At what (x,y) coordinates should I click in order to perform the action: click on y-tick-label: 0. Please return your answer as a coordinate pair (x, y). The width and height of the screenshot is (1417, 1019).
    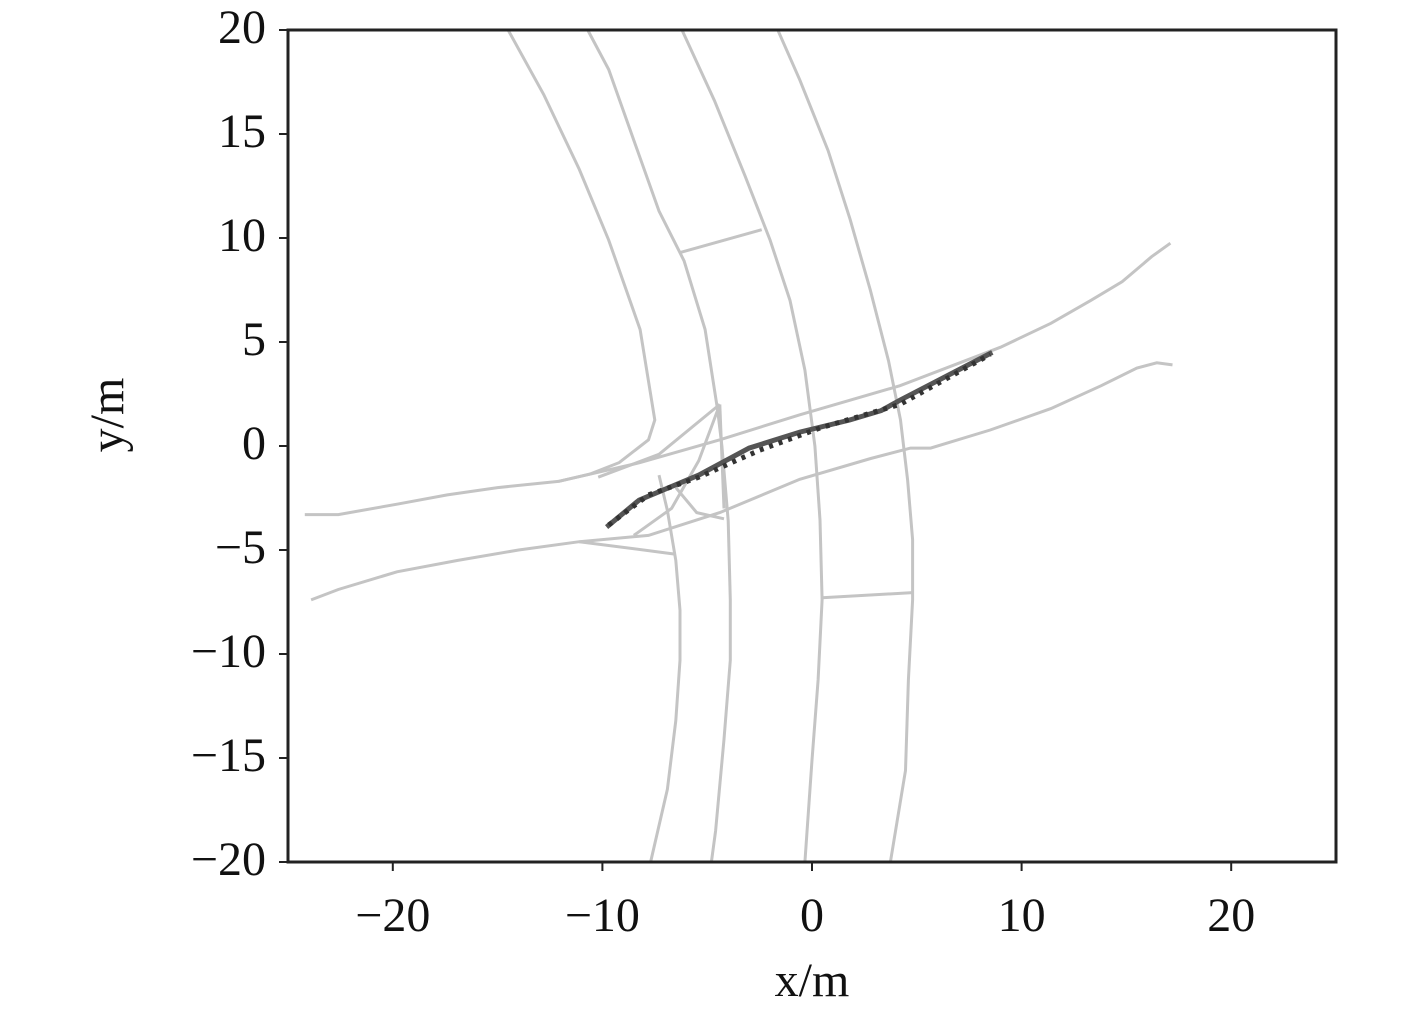
    Looking at the image, I should click on (254, 443).